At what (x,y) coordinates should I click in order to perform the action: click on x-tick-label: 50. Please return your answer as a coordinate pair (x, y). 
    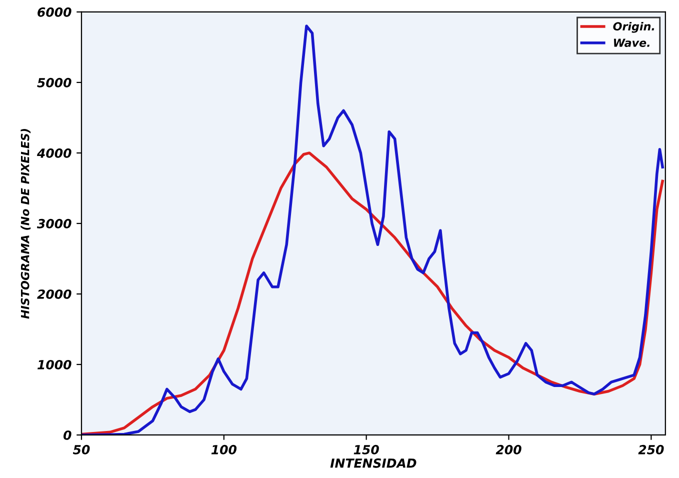
    Looking at the image, I should click on (81, 449).